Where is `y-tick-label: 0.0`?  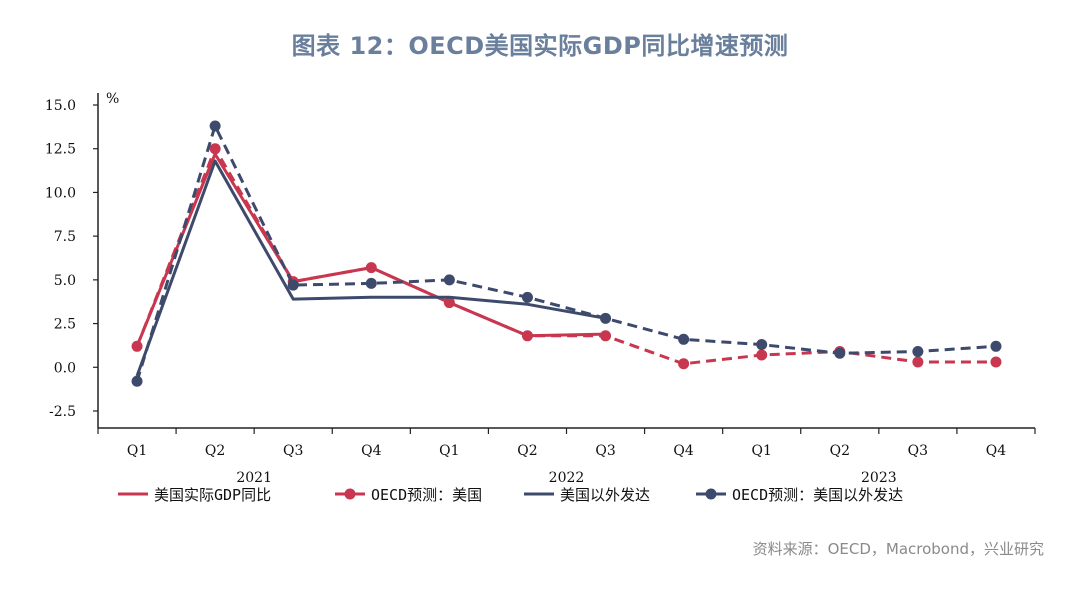
y-tick-label: 0.0 is located at coordinates (65, 368).